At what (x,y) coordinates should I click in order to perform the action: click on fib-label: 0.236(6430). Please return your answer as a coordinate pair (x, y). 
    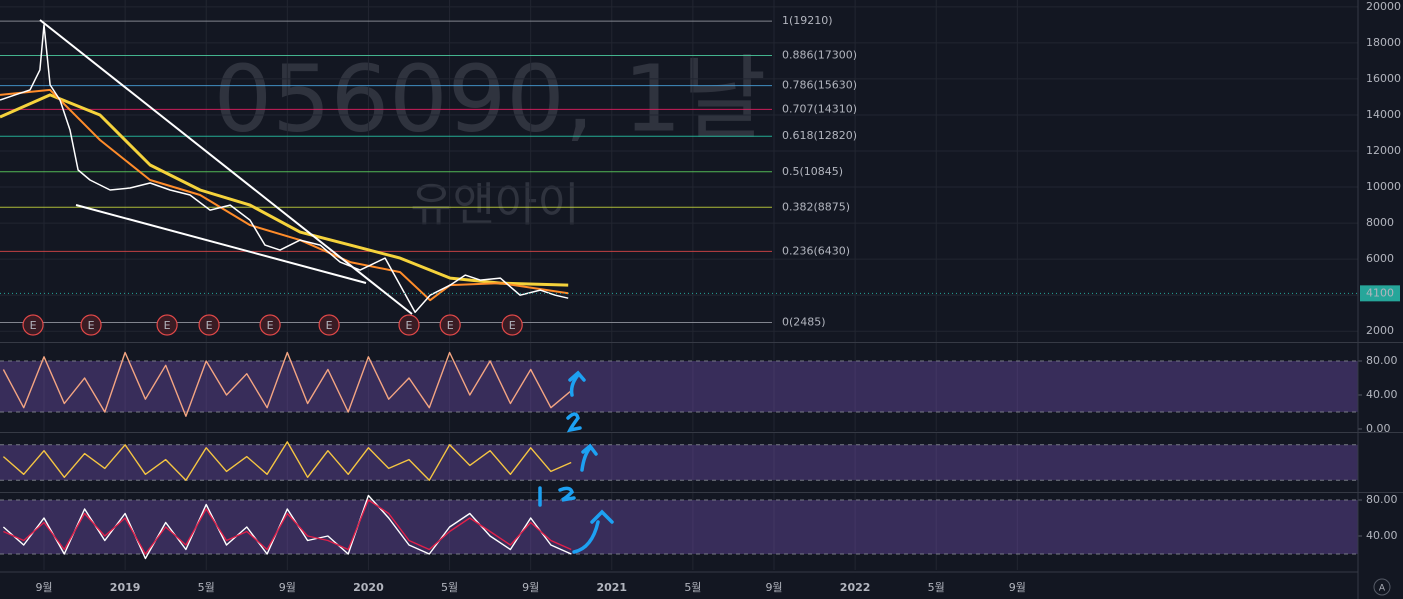
    Looking at the image, I should click on (816, 250).